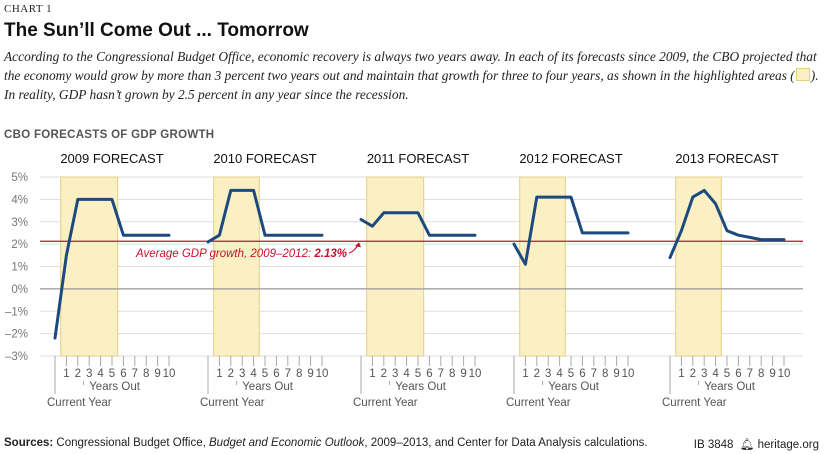 The image size is (825, 454). What do you see at coordinates (287, 443) in the screenshot?
I see `sources-text-italic: Budget and Economic Outlook` at bounding box center [287, 443].